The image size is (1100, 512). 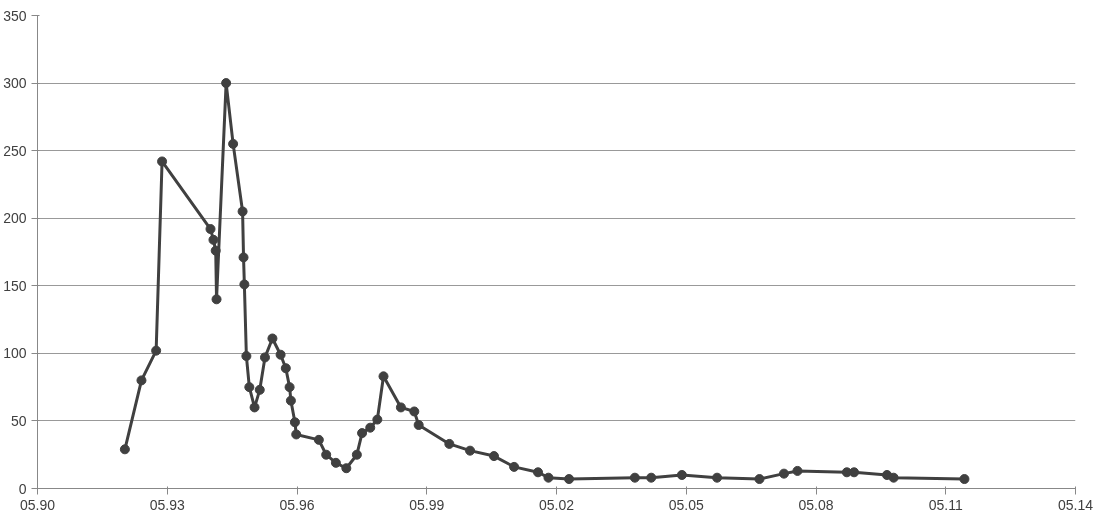 I want to click on x-tick-label: 05.93, so click(x=167, y=504).